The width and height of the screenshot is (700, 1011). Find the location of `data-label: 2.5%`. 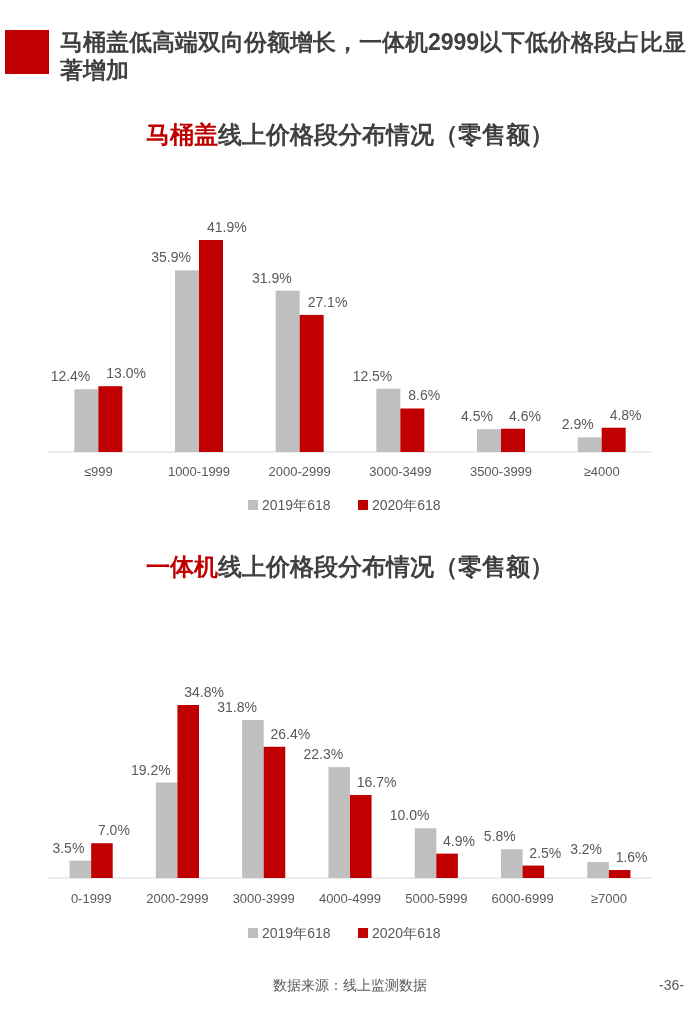

data-label: 2.5% is located at coordinates (545, 852).